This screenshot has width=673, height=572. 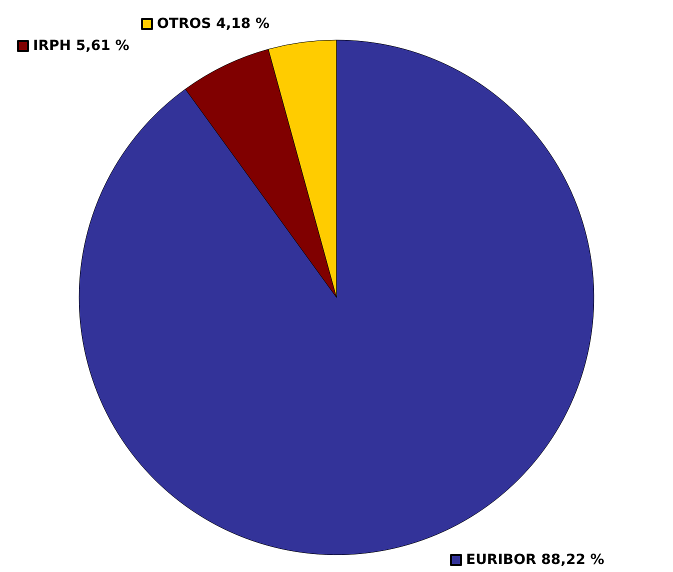 I want to click on legend-label: OTROS 4,18 %, so click(x=213, y=24).